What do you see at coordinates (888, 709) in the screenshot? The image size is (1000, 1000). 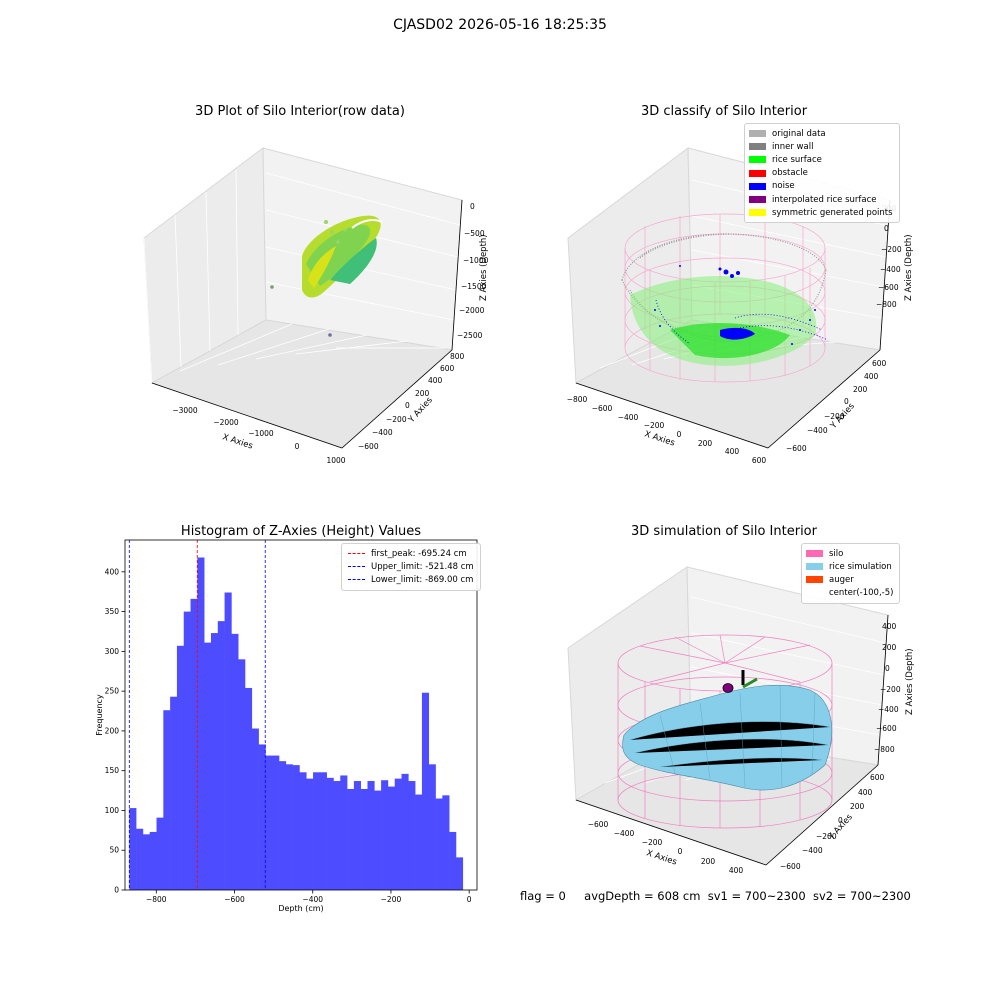 I see `simulation-ztick: −400` at bounding box center [888, 709].